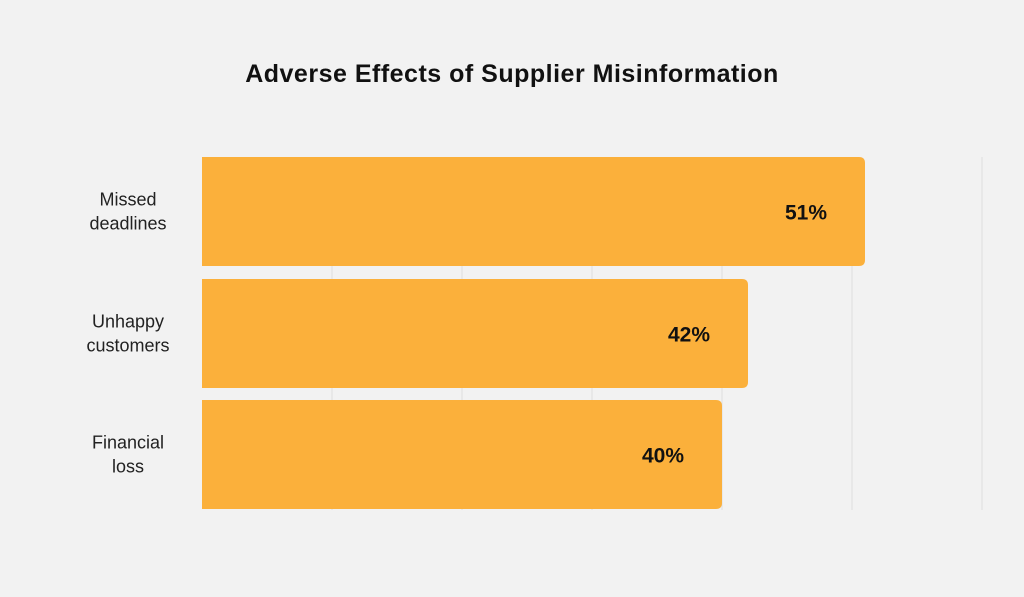 The width and height of the screenshot is (1024, 597). Describe the element at coordinates (663, 456) in the screenshot. I see `value-label-2: 40%` at that location.